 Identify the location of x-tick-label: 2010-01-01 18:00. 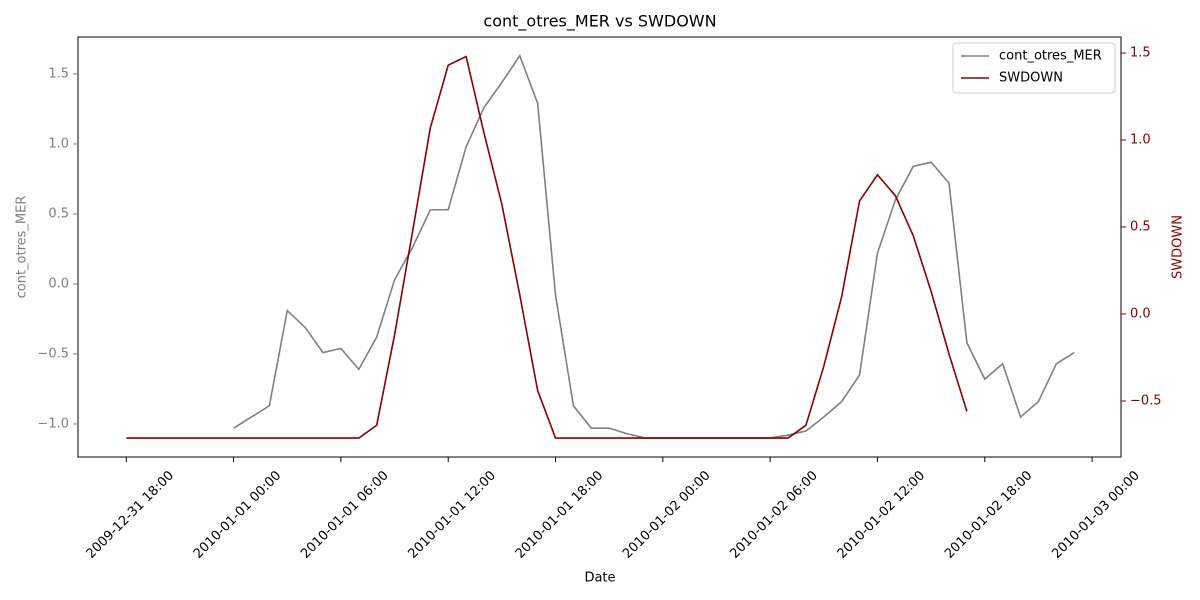
(559, 514).